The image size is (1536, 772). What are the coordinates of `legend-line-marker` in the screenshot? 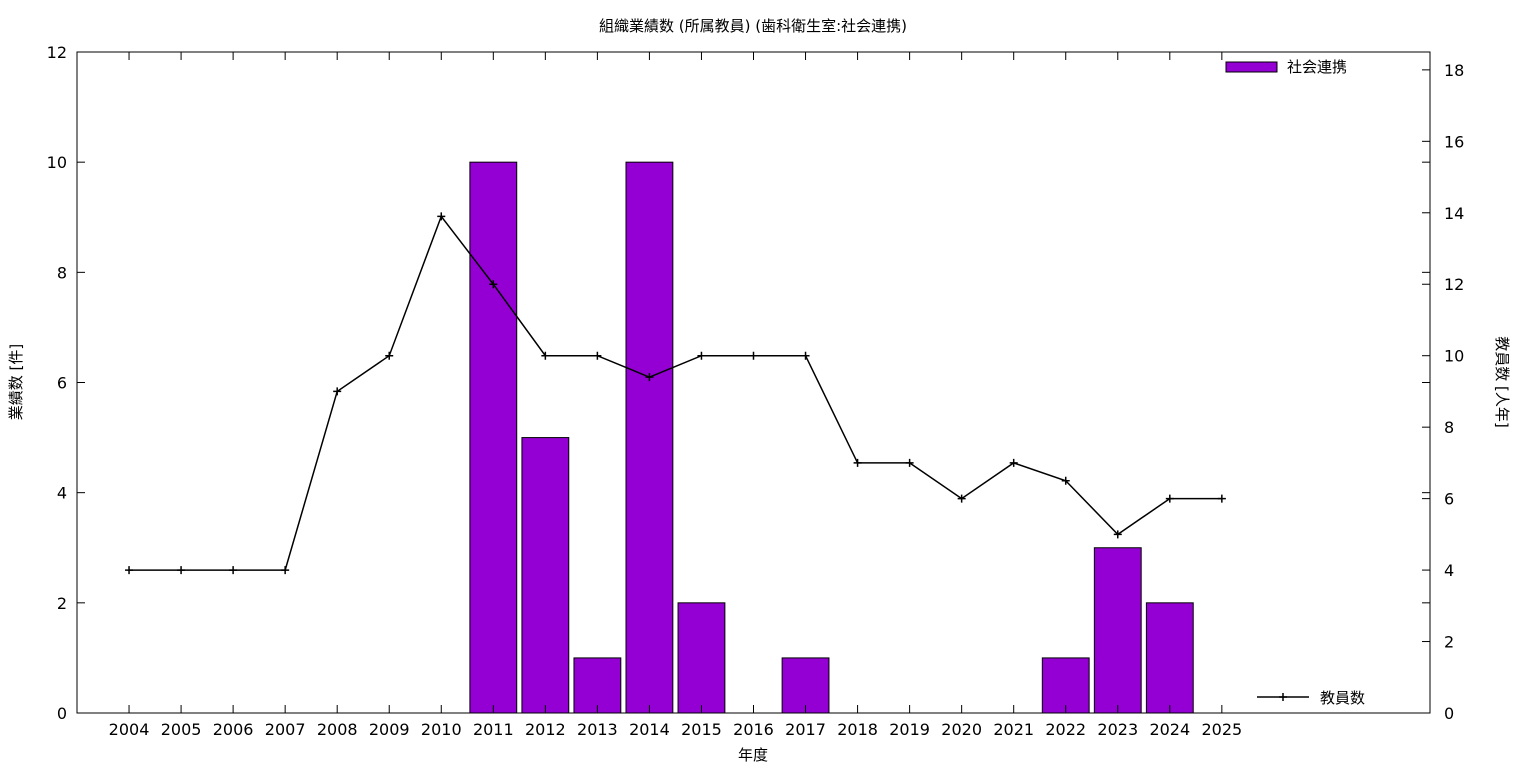 It's located at (1283, 697).